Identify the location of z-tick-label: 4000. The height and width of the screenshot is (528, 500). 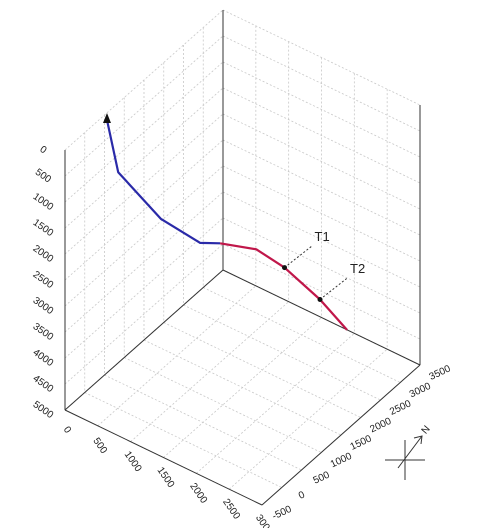
(43, 358).